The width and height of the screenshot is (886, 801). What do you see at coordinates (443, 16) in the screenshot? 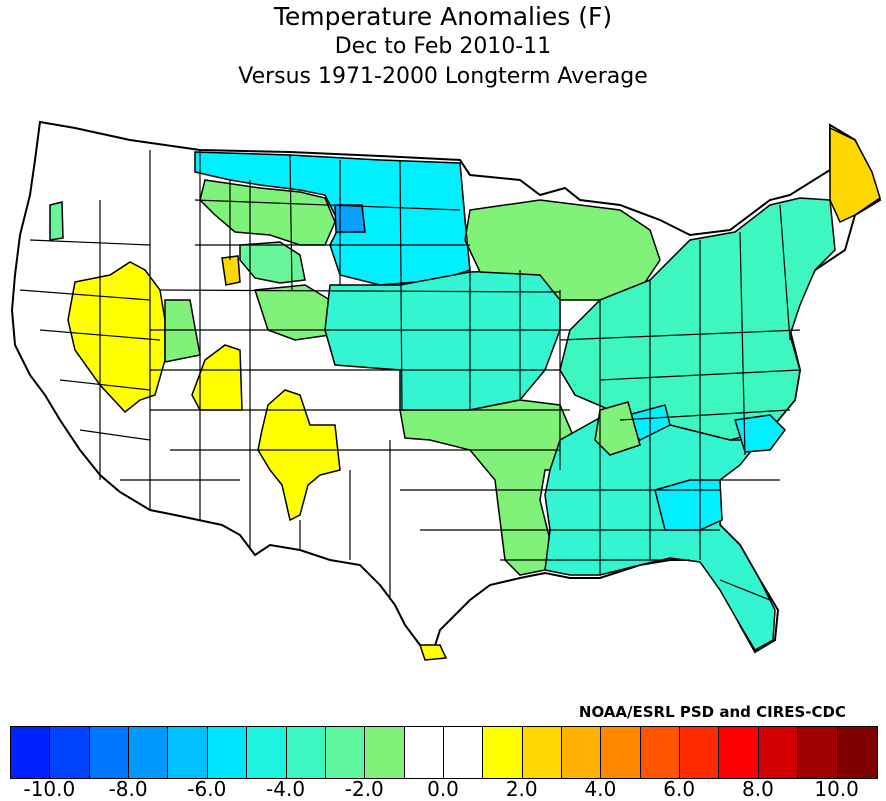
I see `map-title: Temperature Anomalies (F)` at bounding box center [443, 16].